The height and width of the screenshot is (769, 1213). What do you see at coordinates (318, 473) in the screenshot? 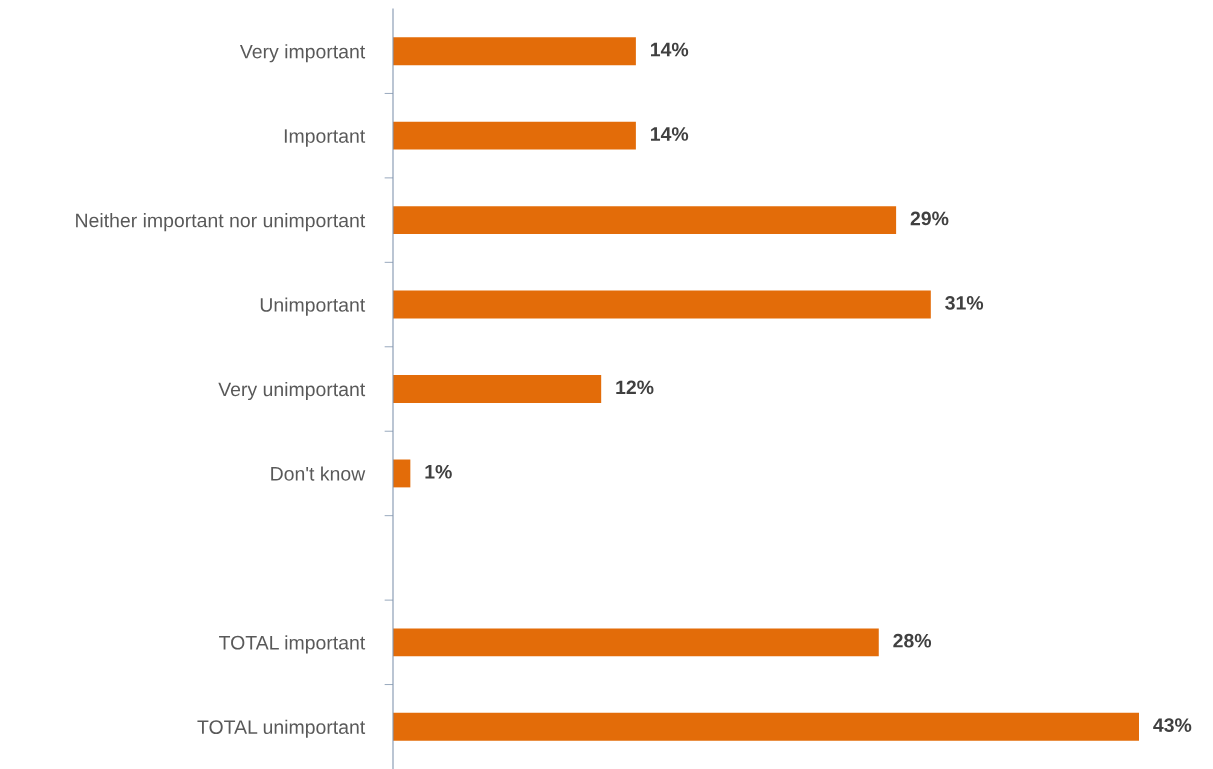
I see `y-tick-label: Don't know` at bounding box center [318, 473].